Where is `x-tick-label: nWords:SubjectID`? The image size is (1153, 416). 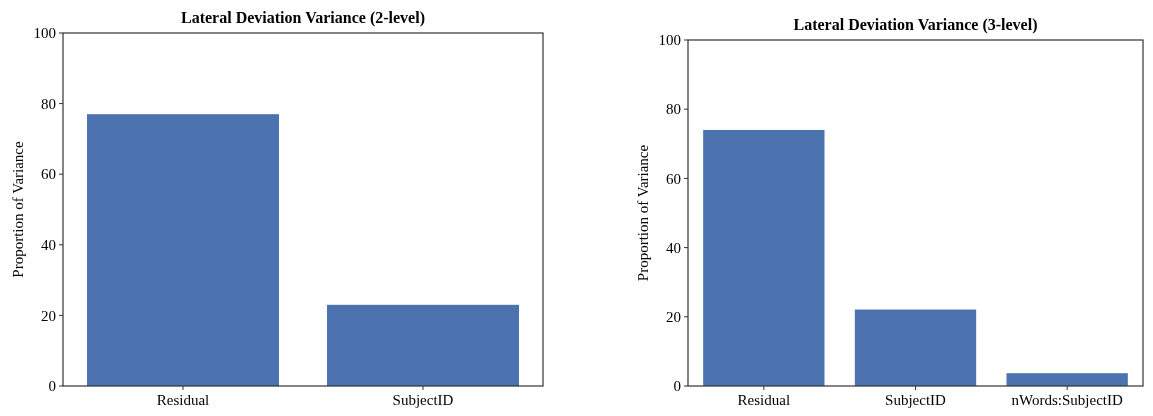 x-tick-label: nWords:SubjectID is located at coordinates (1067, 400).